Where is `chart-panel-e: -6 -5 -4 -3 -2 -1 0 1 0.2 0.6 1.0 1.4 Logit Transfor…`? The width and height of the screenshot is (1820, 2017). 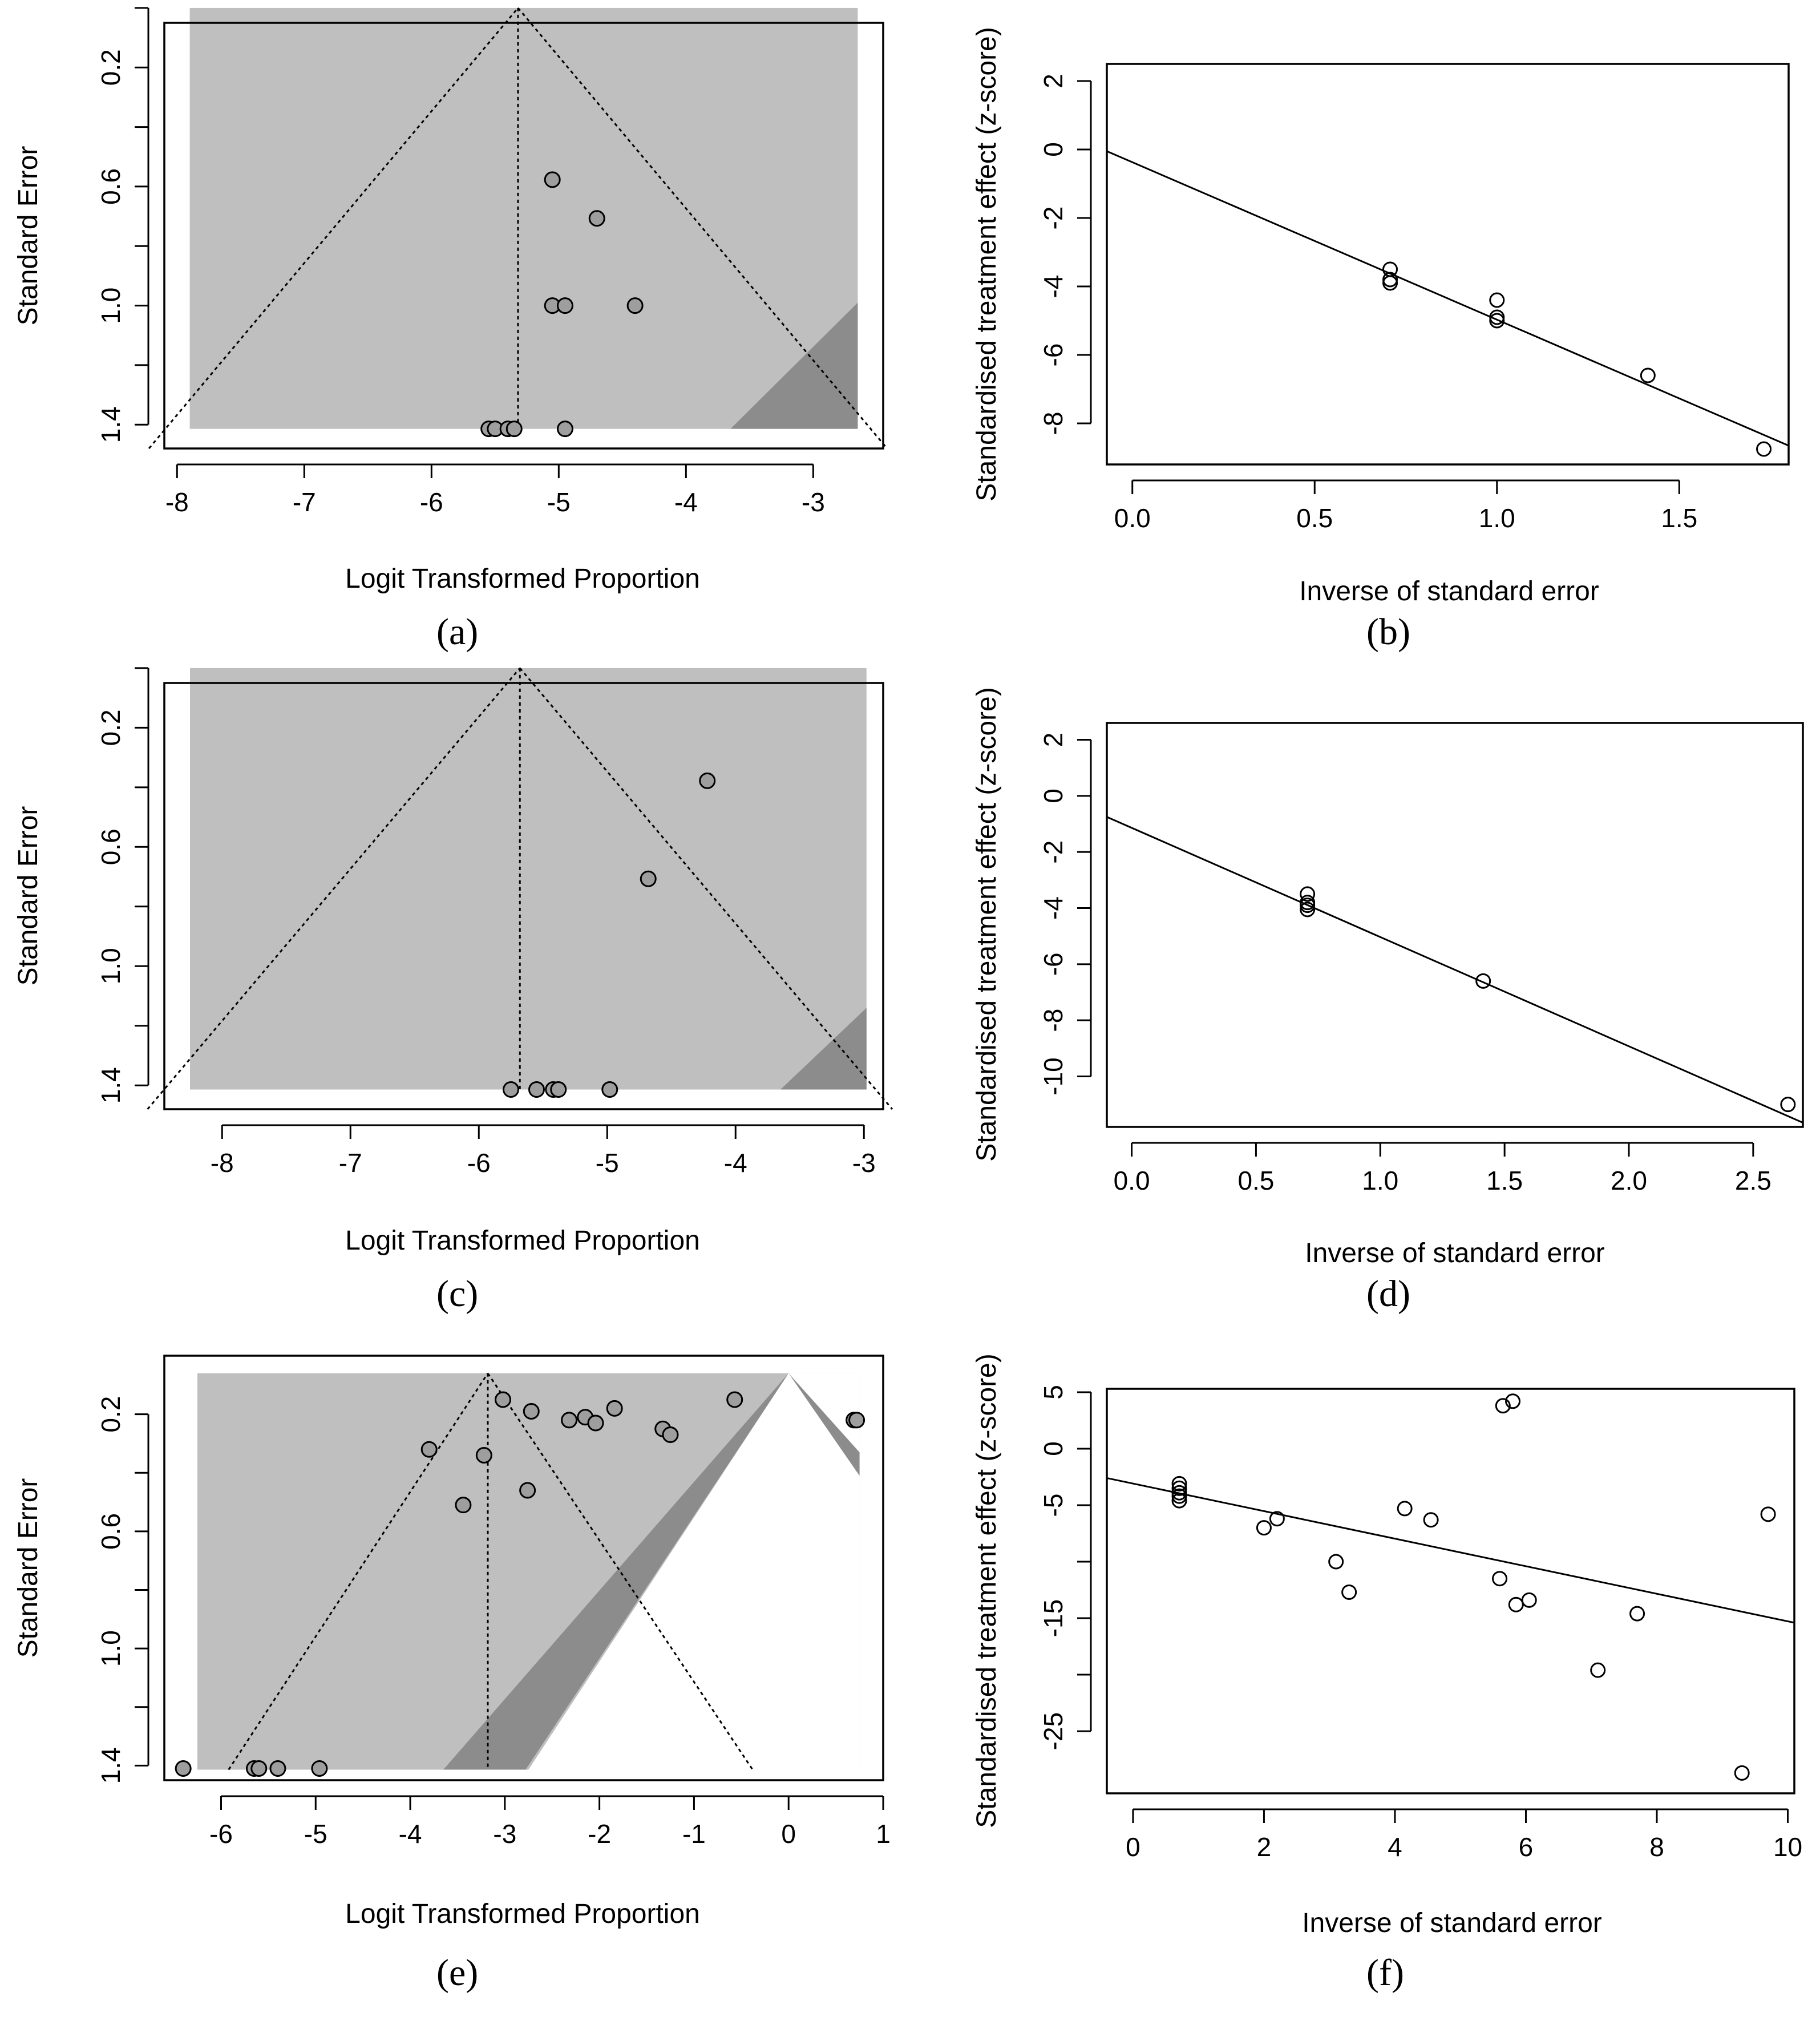 chart-panel-e: -6 -5 -4 -3 -2 -1 0 1 0.2 0.6 1.0 1.4 Logit Transfor… is located at coordinates (452, 1642).